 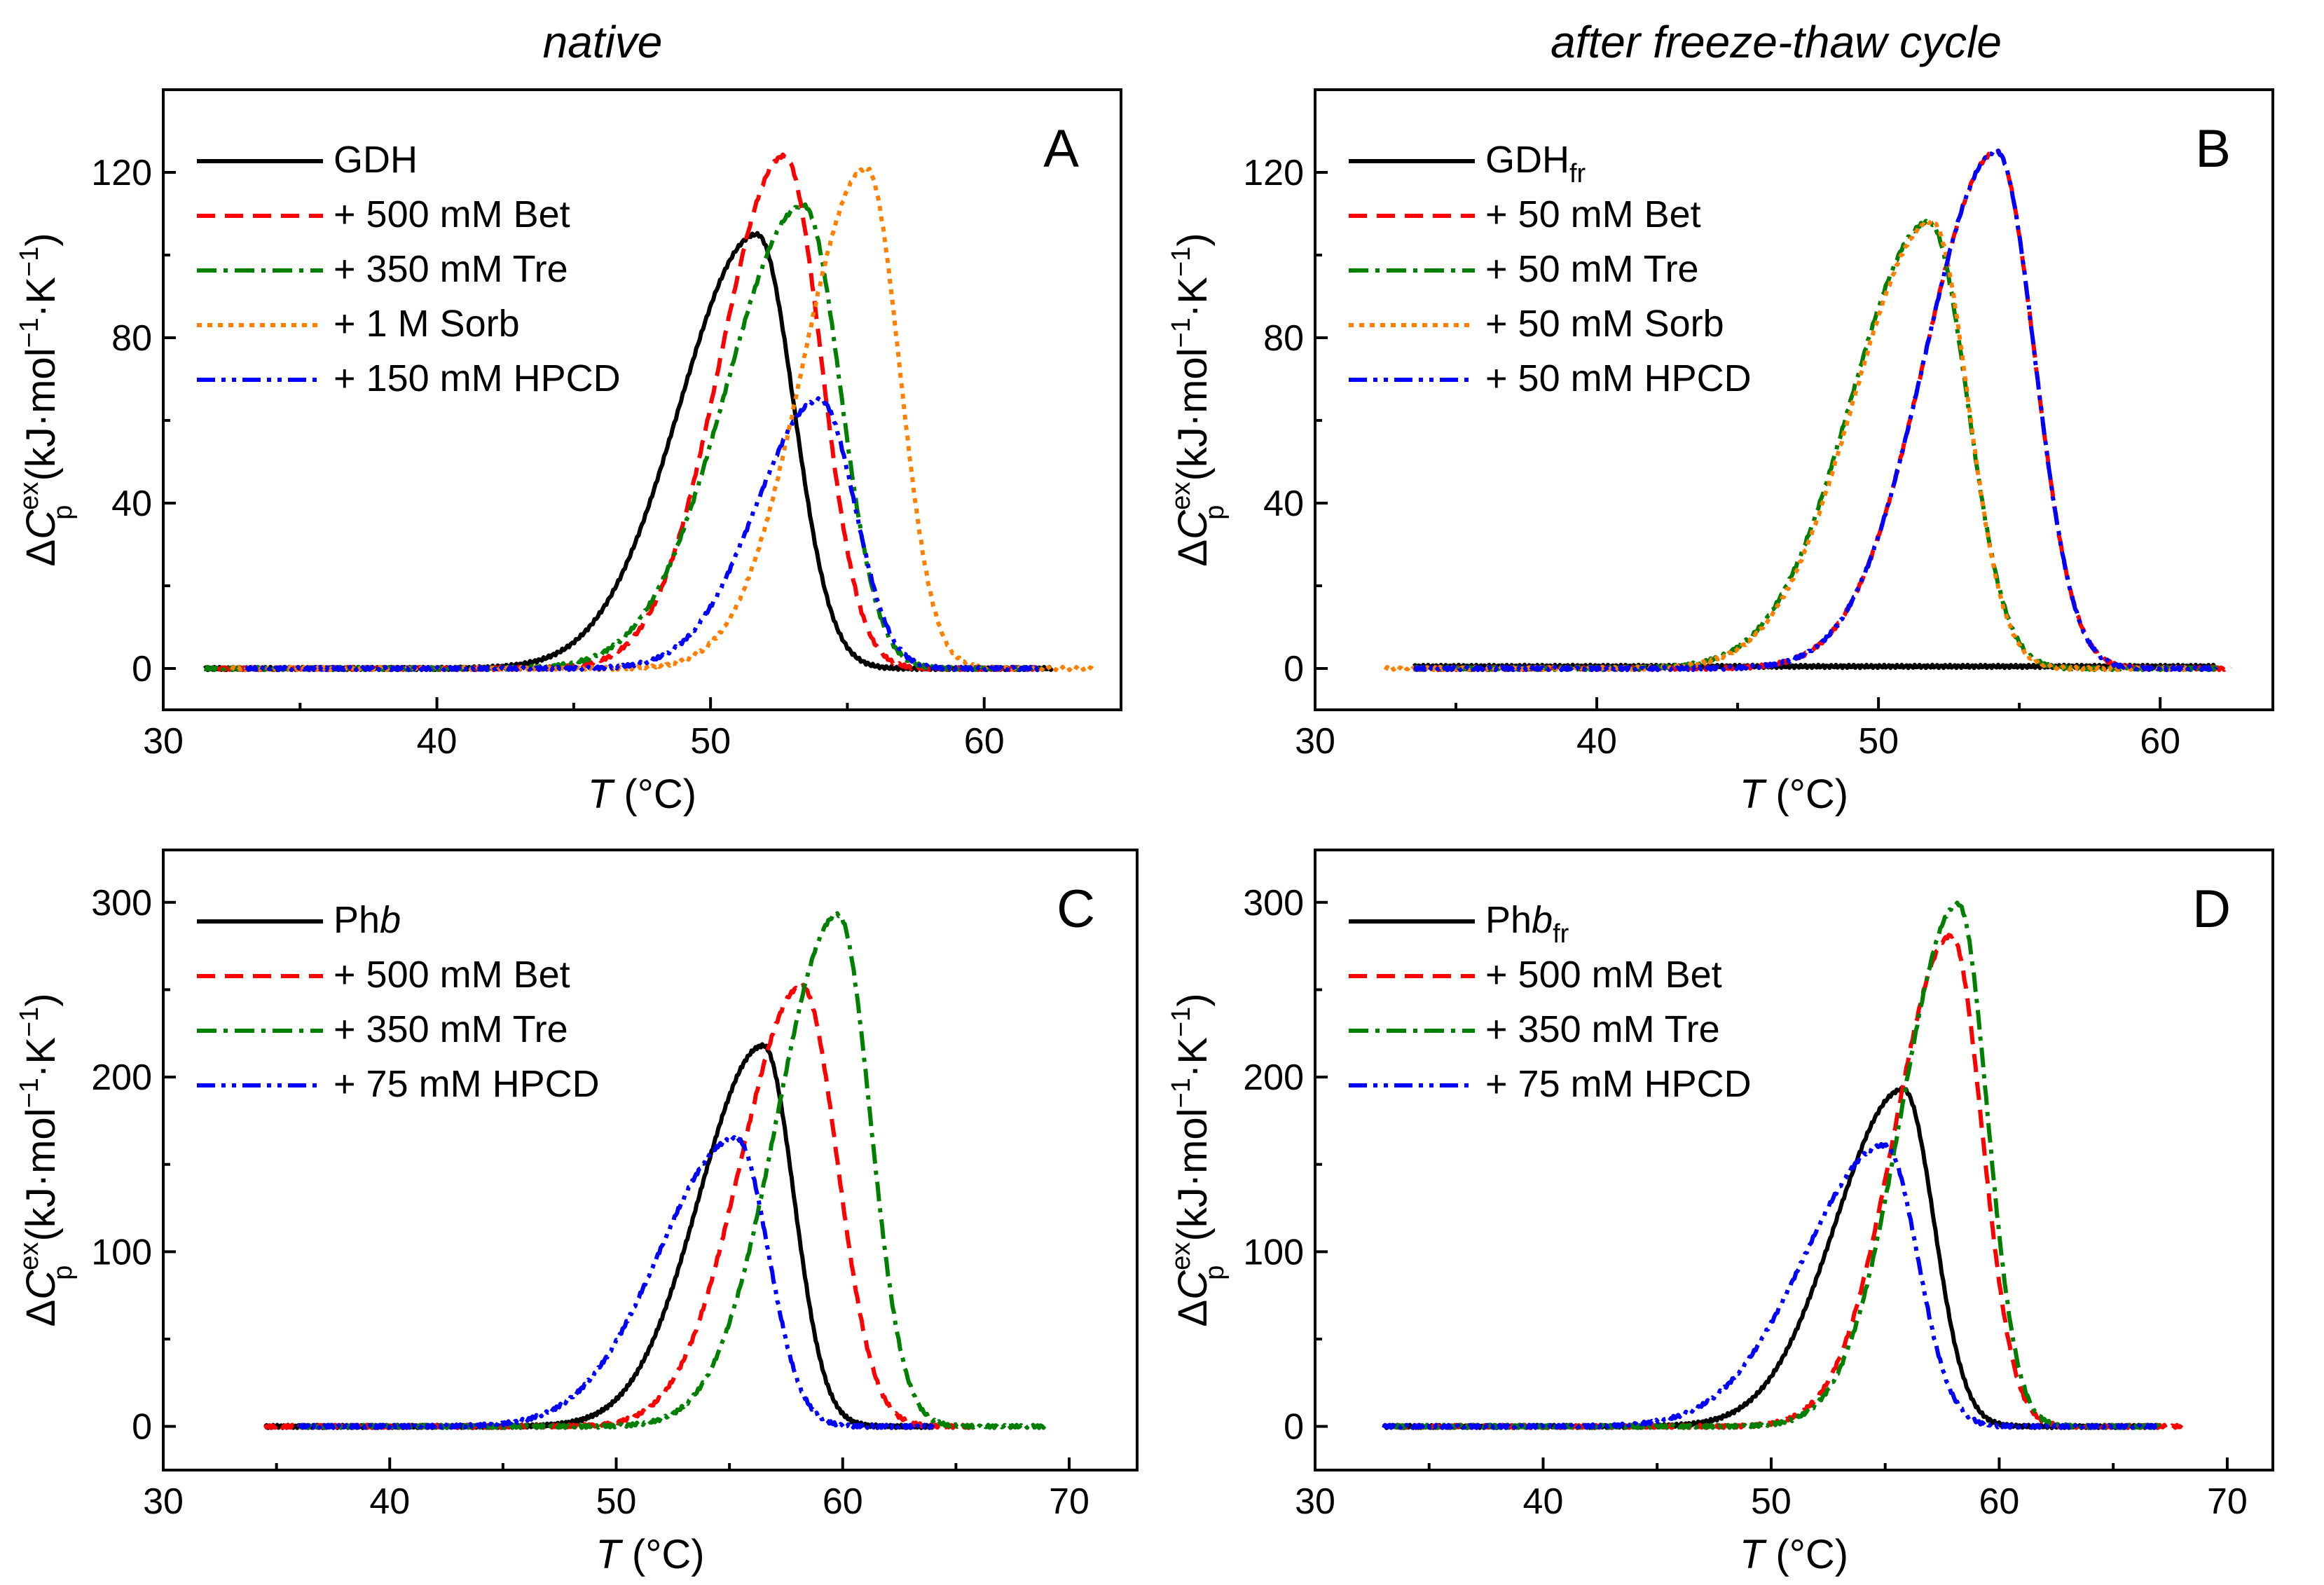 What do you see at coordinates (603, 42) in the screenshot?
I see `column-title-native: native` at bounding box center [603, 42].